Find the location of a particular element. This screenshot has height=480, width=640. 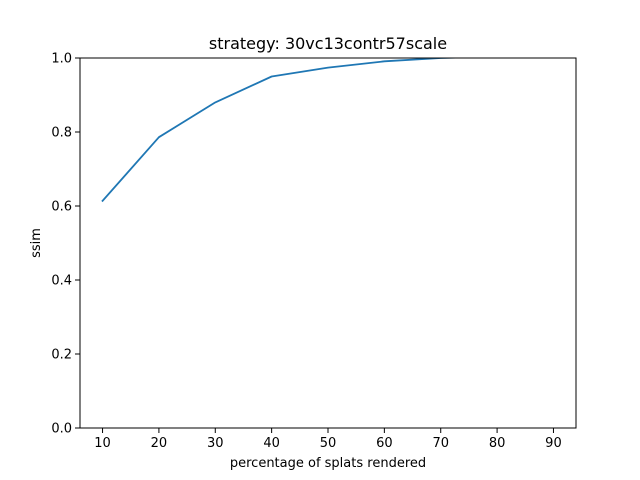

y-tick-label: 0.2 is located at coordinates (61, 355).